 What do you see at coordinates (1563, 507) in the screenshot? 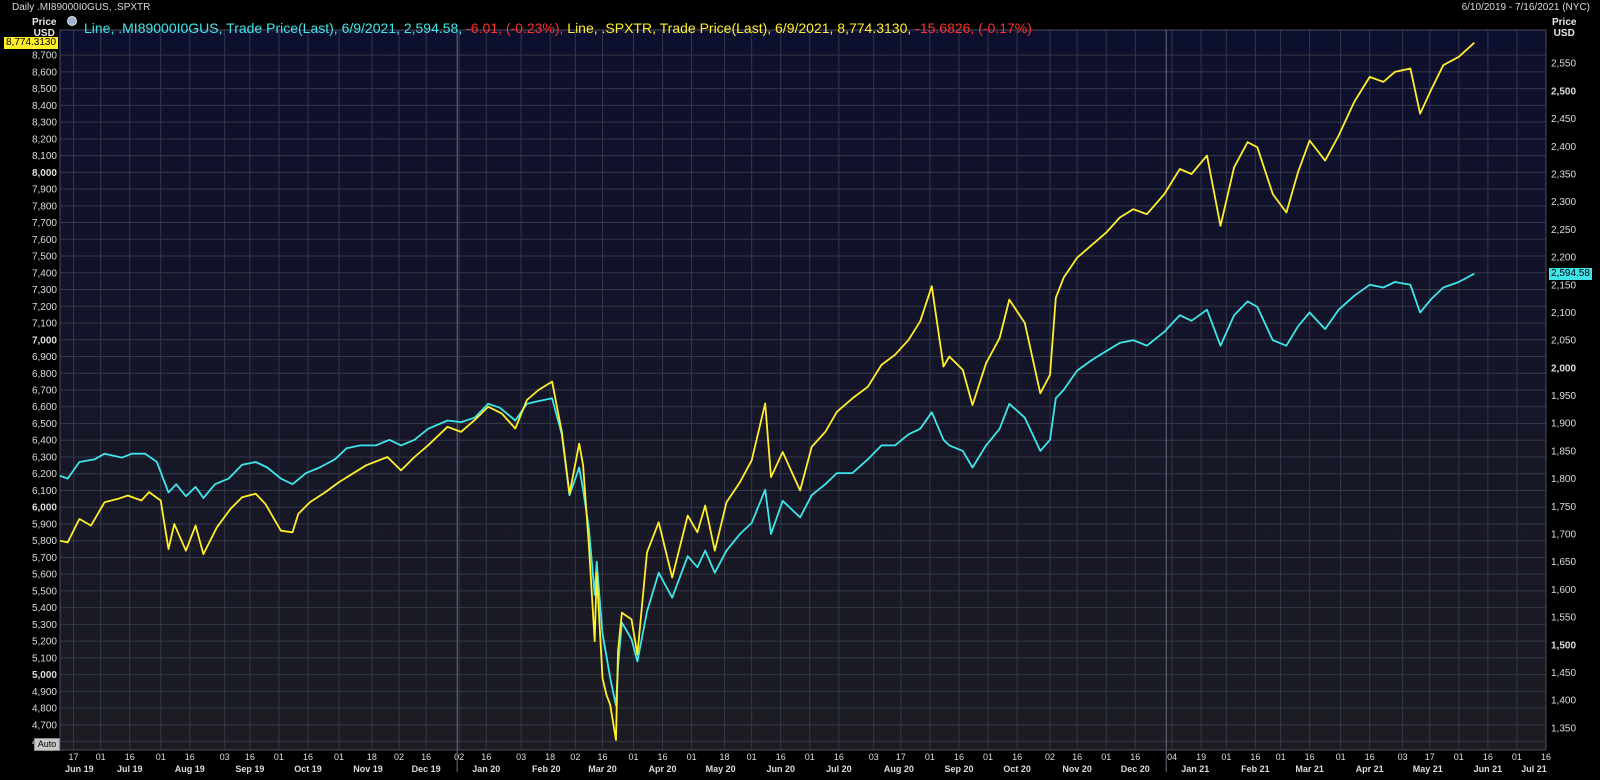
I see `right-tick-label: 1,750` at bounding box center [1563, 507].